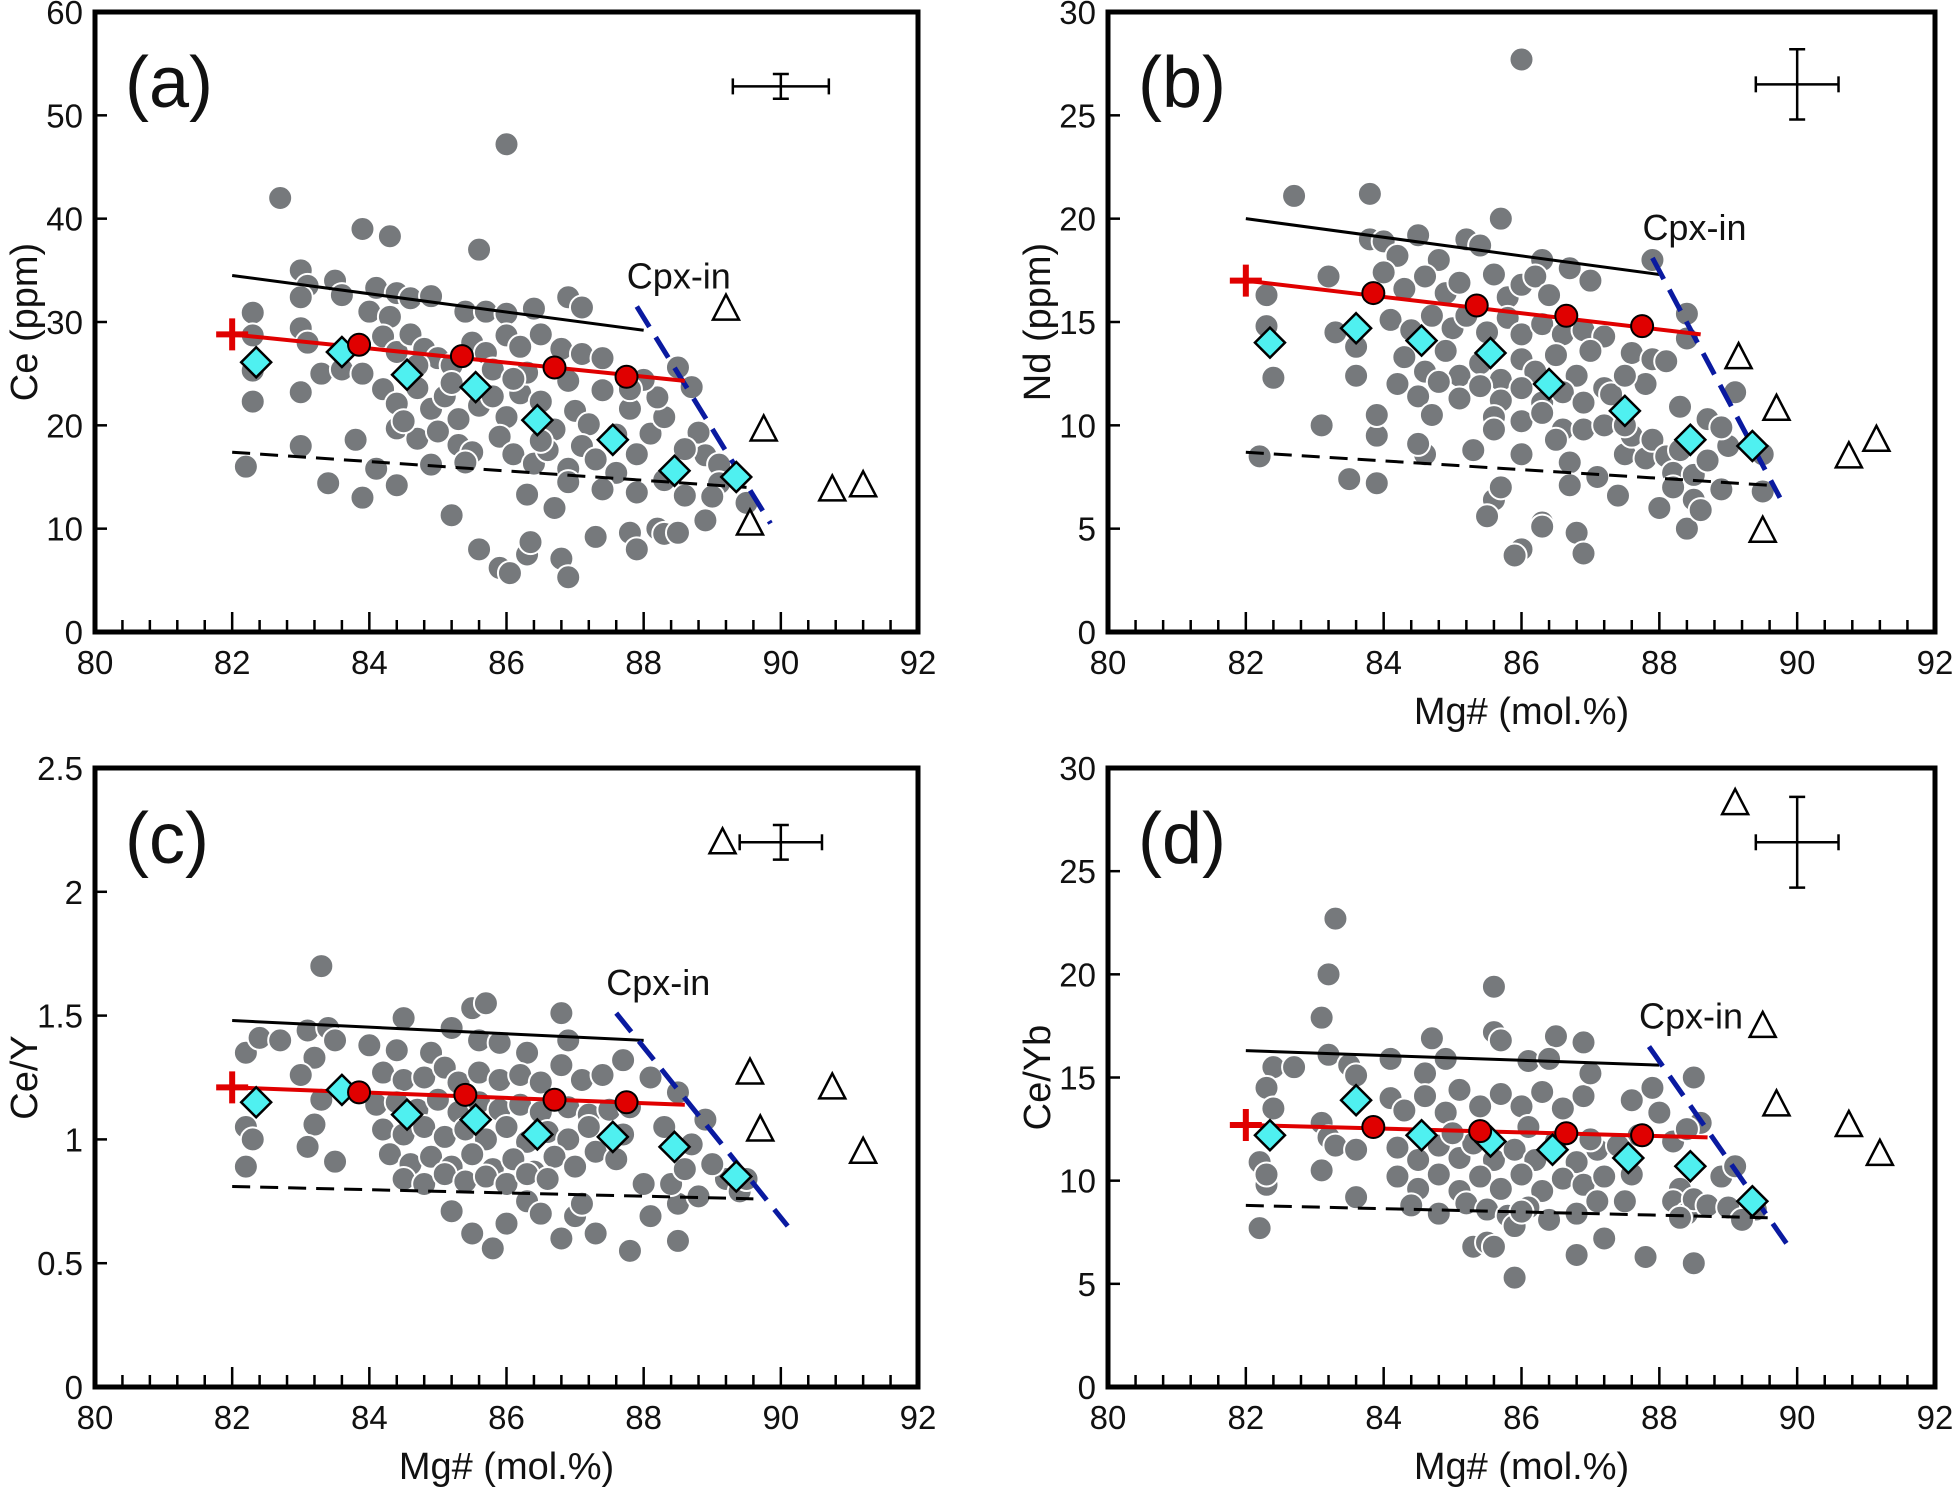  Describe the element at coordinates (1077, 219) in the screenshot. I see `y-tick-label: 20` at that location.